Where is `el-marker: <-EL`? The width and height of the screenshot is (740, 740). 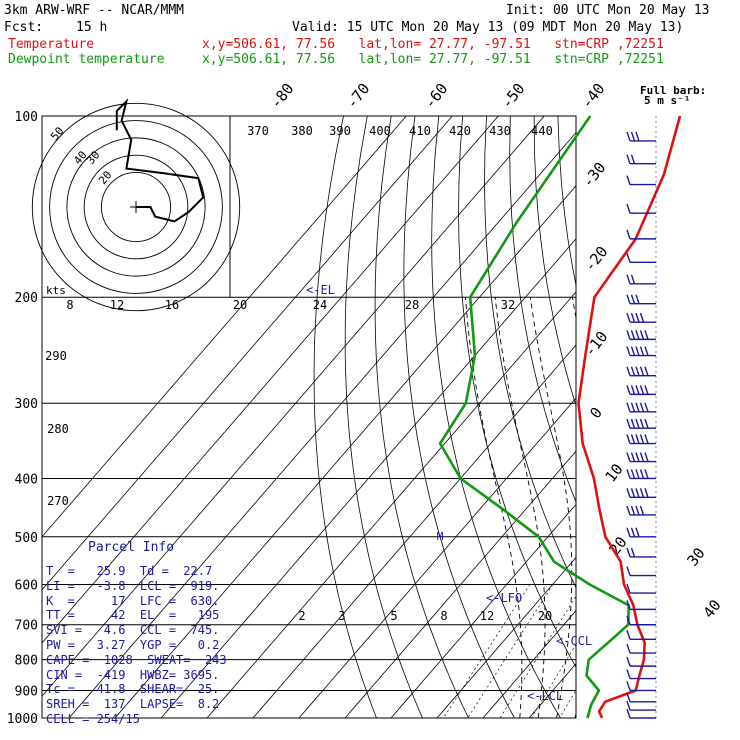 el-marker: <-EL is located at coordinates (320, 290).